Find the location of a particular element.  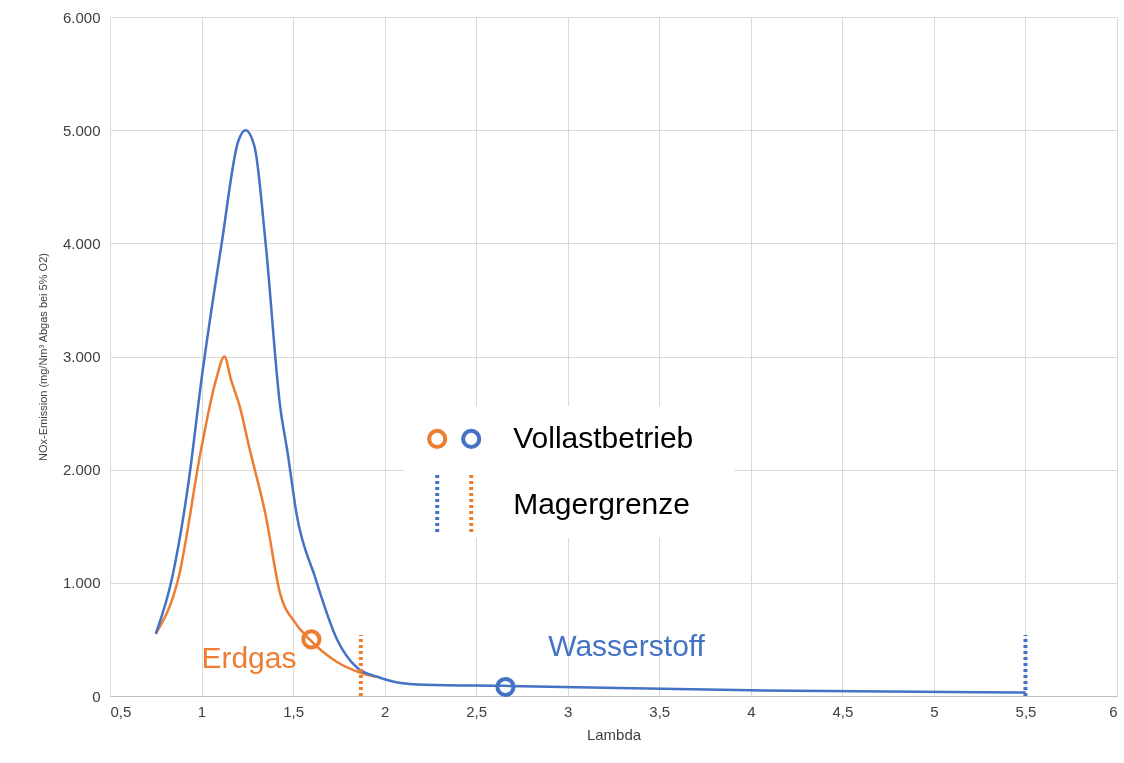

y-tick-label: 0 is located at coordinates (96, 696).